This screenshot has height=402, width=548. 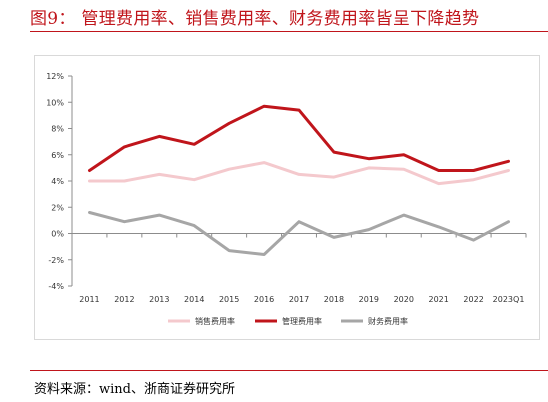 What do you see at coordinates (299, 299) in the screenshot?
I see `x-tick-label: 2017` at bounding box center [299, 299].